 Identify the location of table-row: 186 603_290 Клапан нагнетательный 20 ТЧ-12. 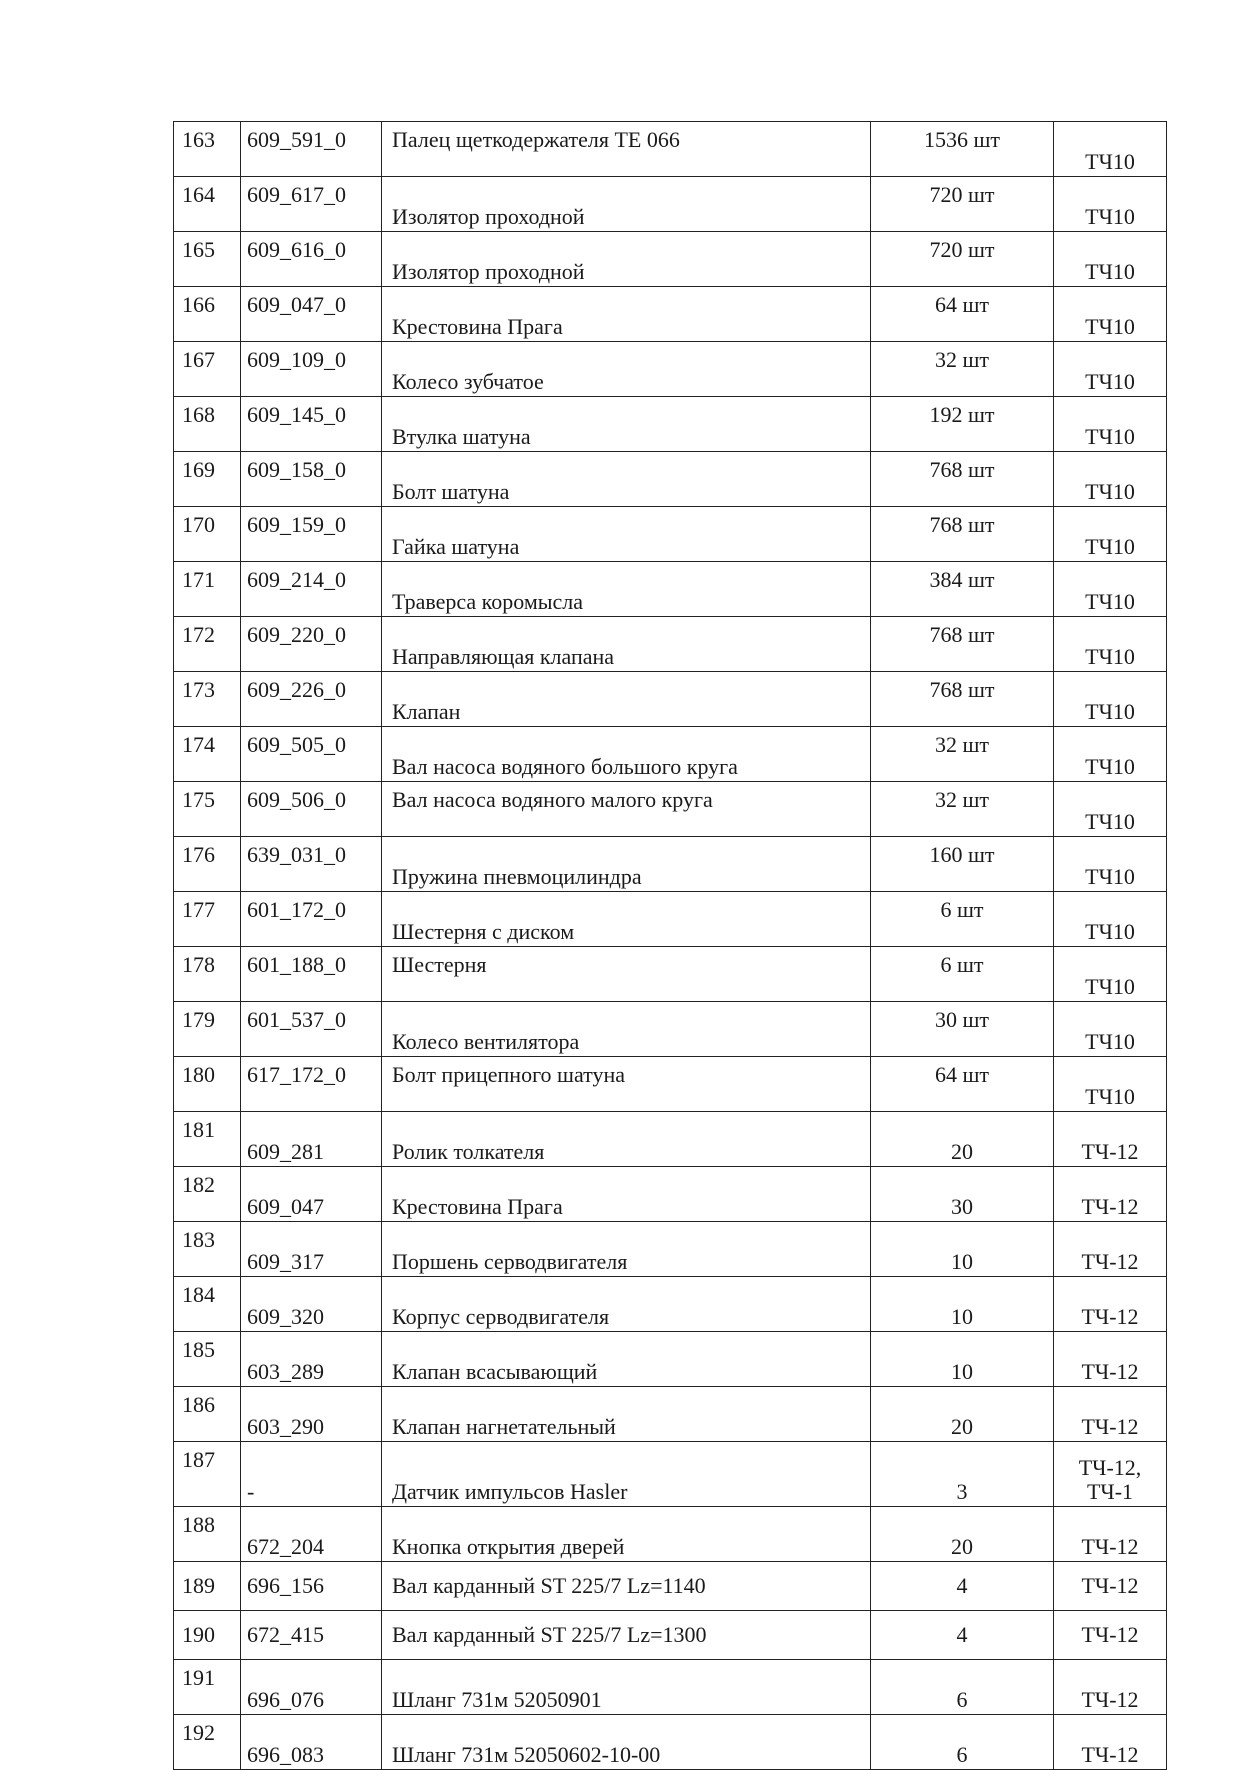
(670, 1414).